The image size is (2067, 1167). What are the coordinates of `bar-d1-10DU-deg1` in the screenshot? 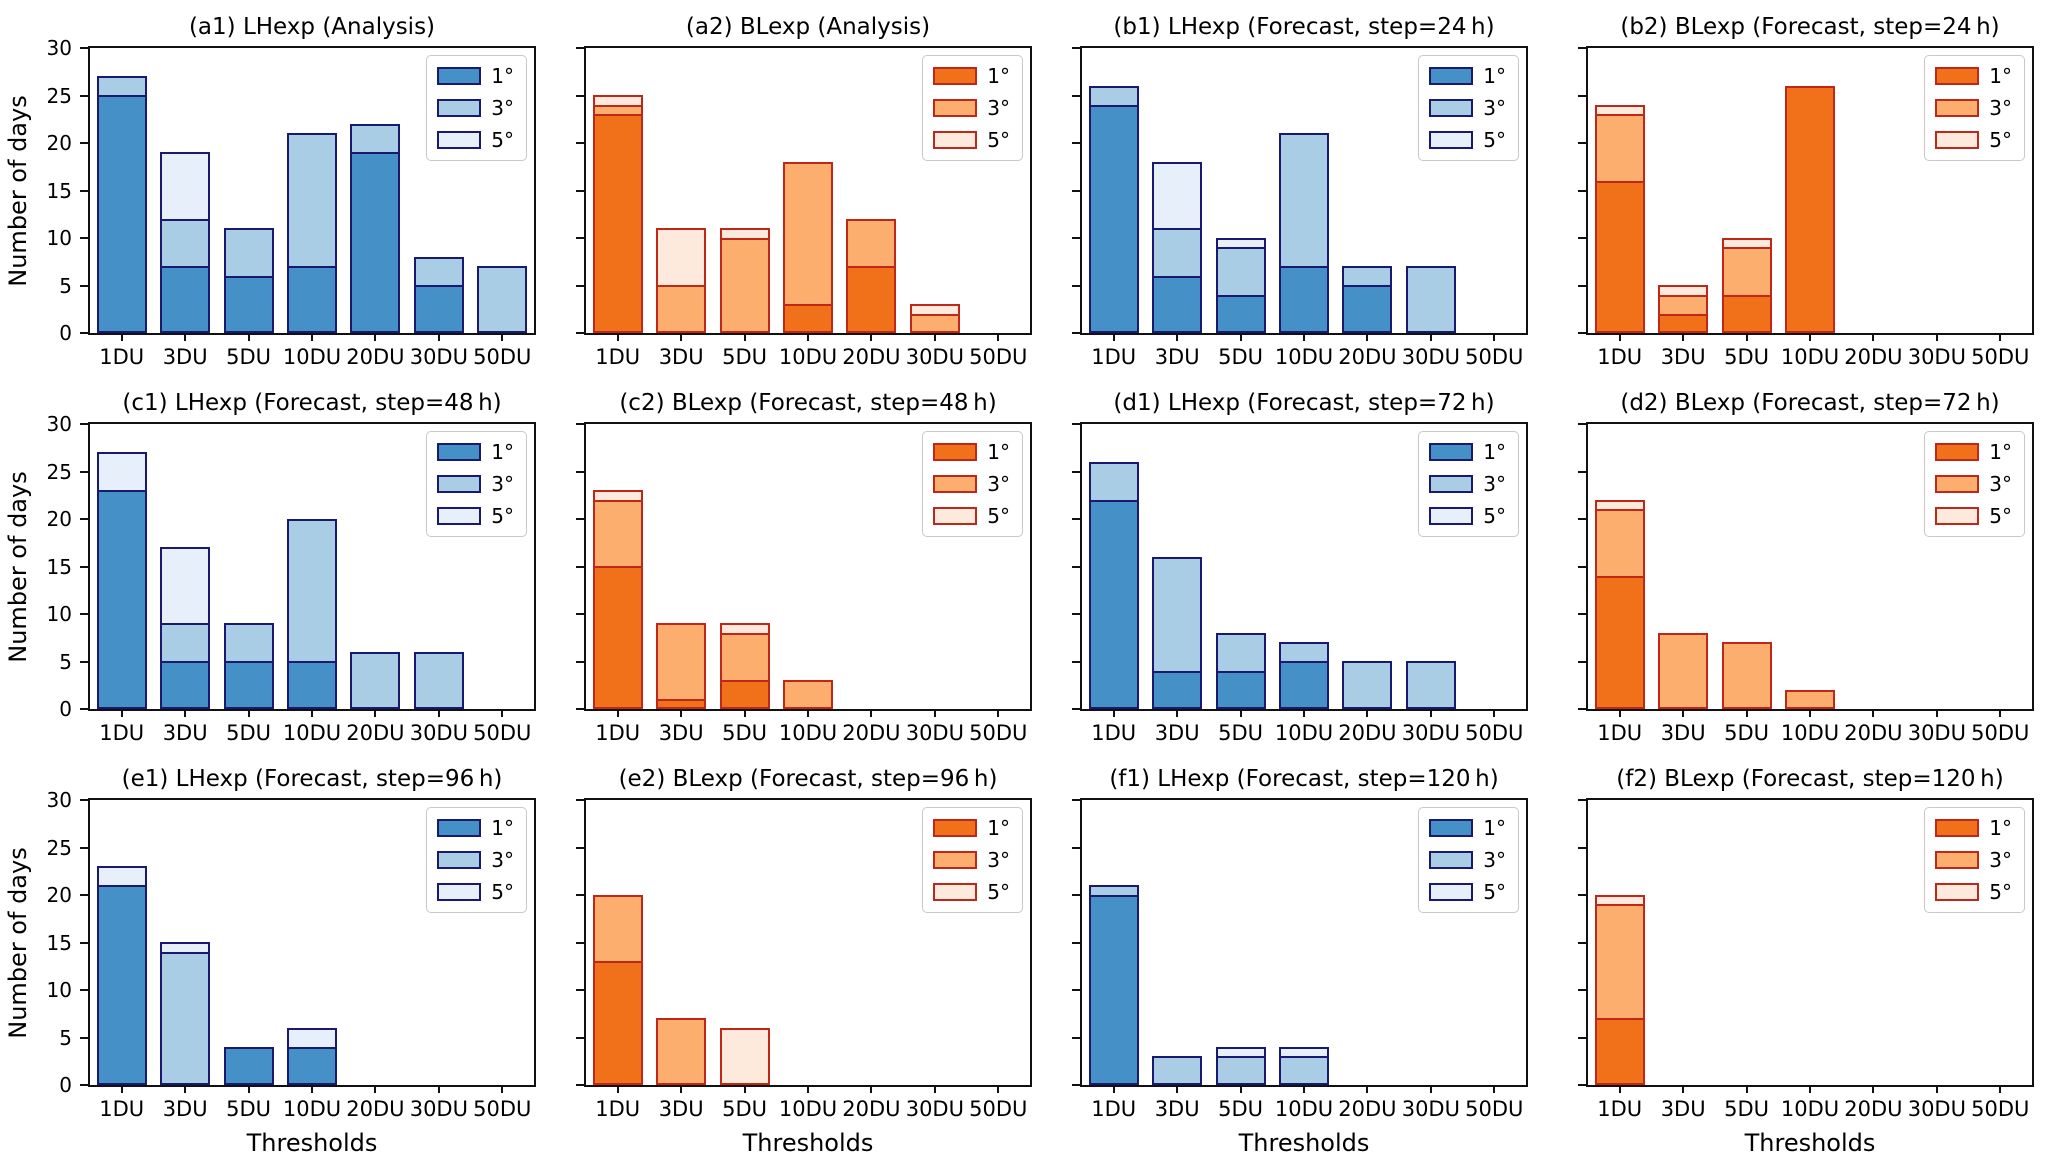 It's located at (1304, 685).